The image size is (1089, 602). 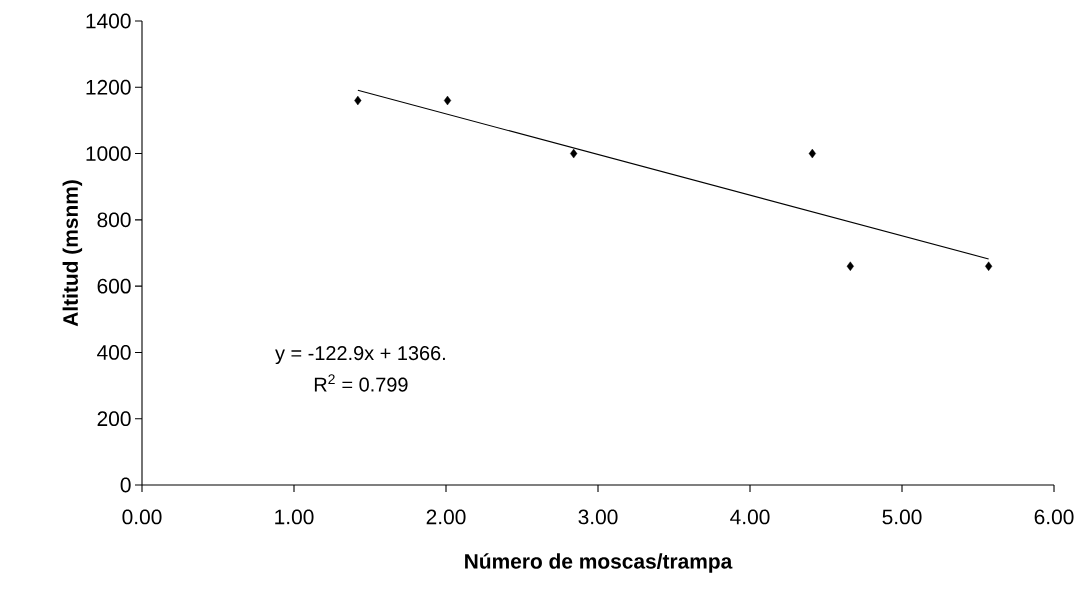 I want to click on x-tick-label: 6.00, so click(x=1054, y=517).